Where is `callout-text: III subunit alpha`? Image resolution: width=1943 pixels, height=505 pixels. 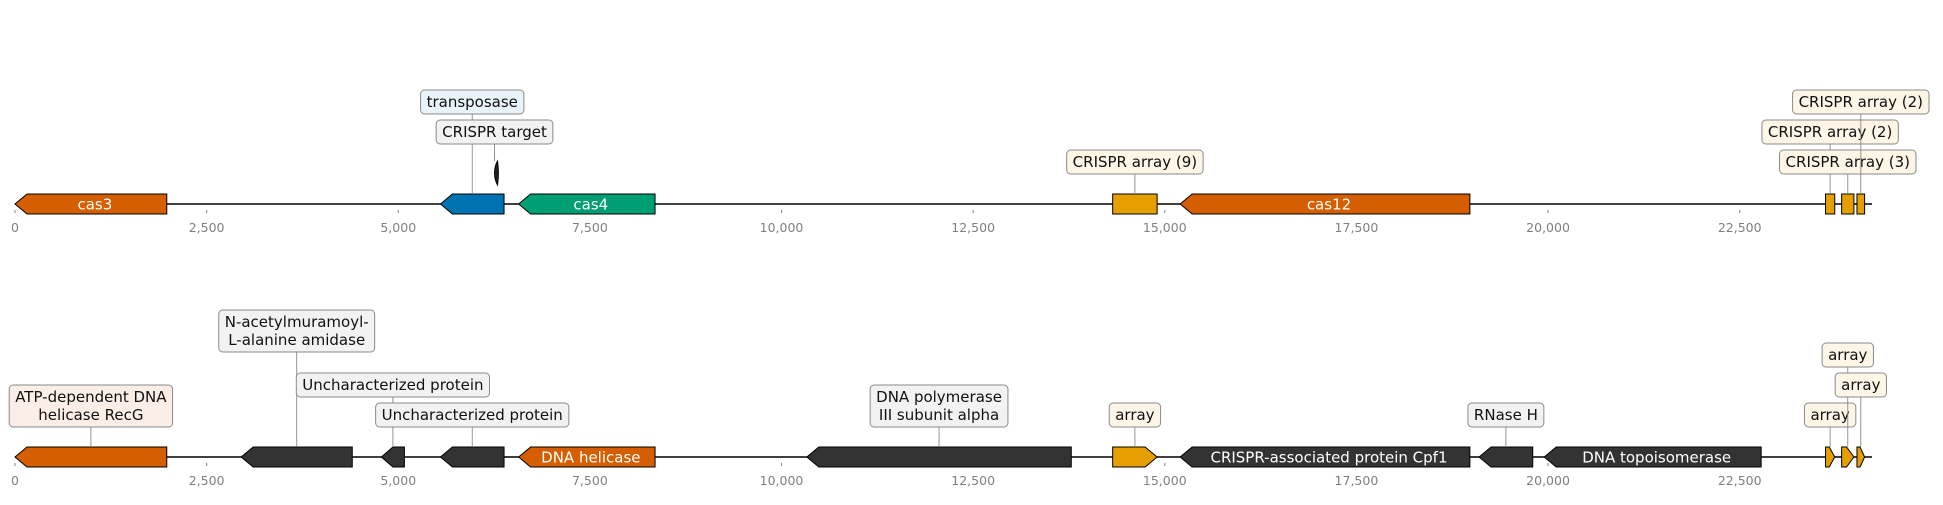 callout-text: III subunit alpha is located at coordinates (939, 415).